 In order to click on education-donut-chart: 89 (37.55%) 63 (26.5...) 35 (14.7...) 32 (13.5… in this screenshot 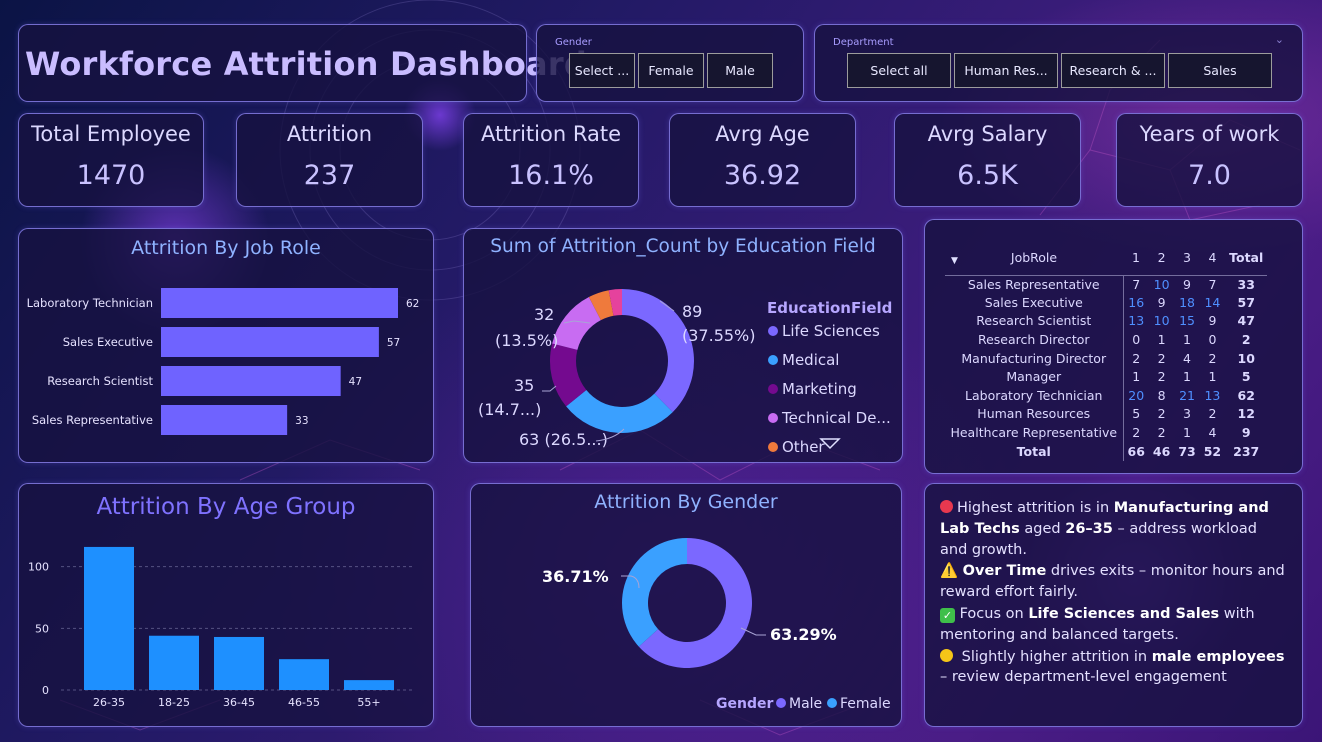, I will do `click(685, 372)`.